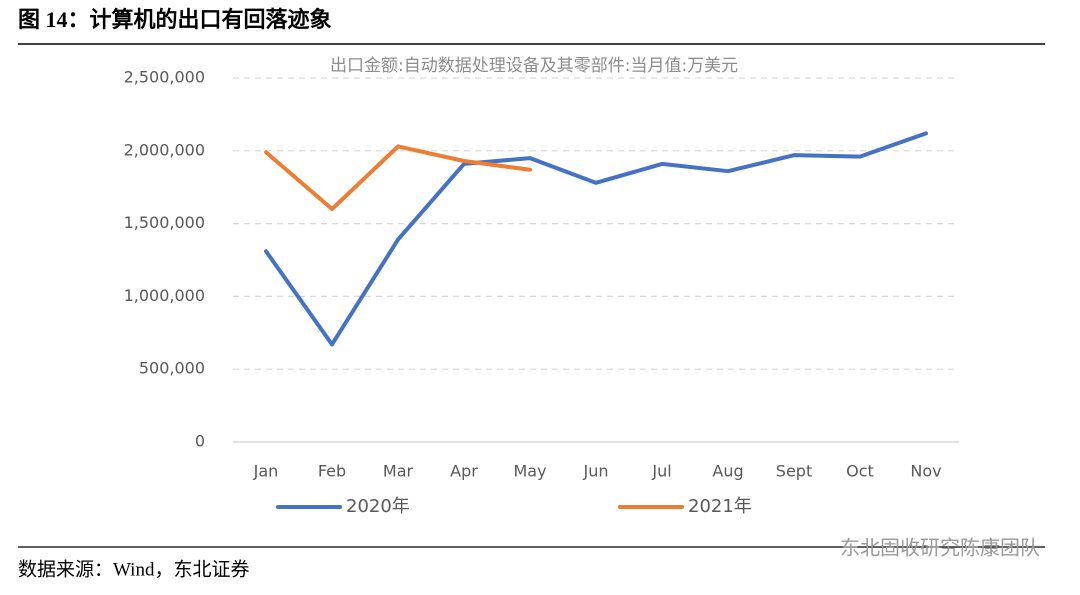  What do you see at coordinates (164, 222) in the screenshot?
I see `y-tick-label: 1,500,000` at bounding box center [164, 222].